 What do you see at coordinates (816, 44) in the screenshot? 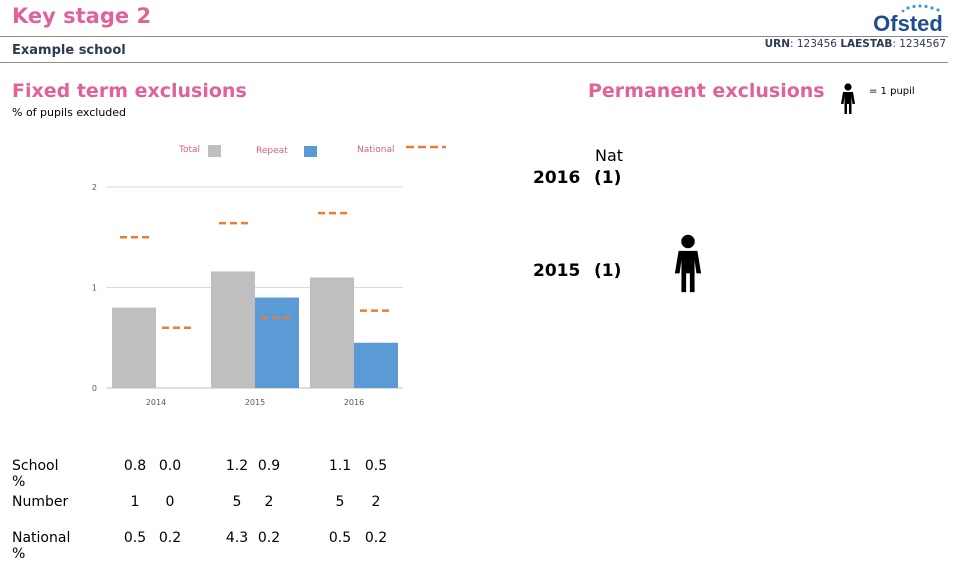
I see `urn-value: 123456` at bounding box center [816, 44].